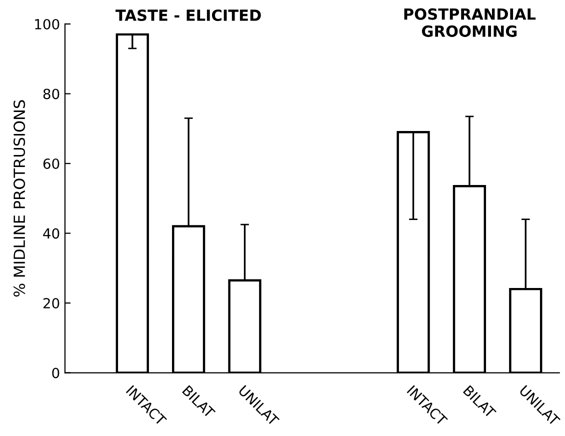 The image size is (565, 436). I want to click on y-axis-title: % MIDLINE PROTRUSIONS, so click(20, 198).